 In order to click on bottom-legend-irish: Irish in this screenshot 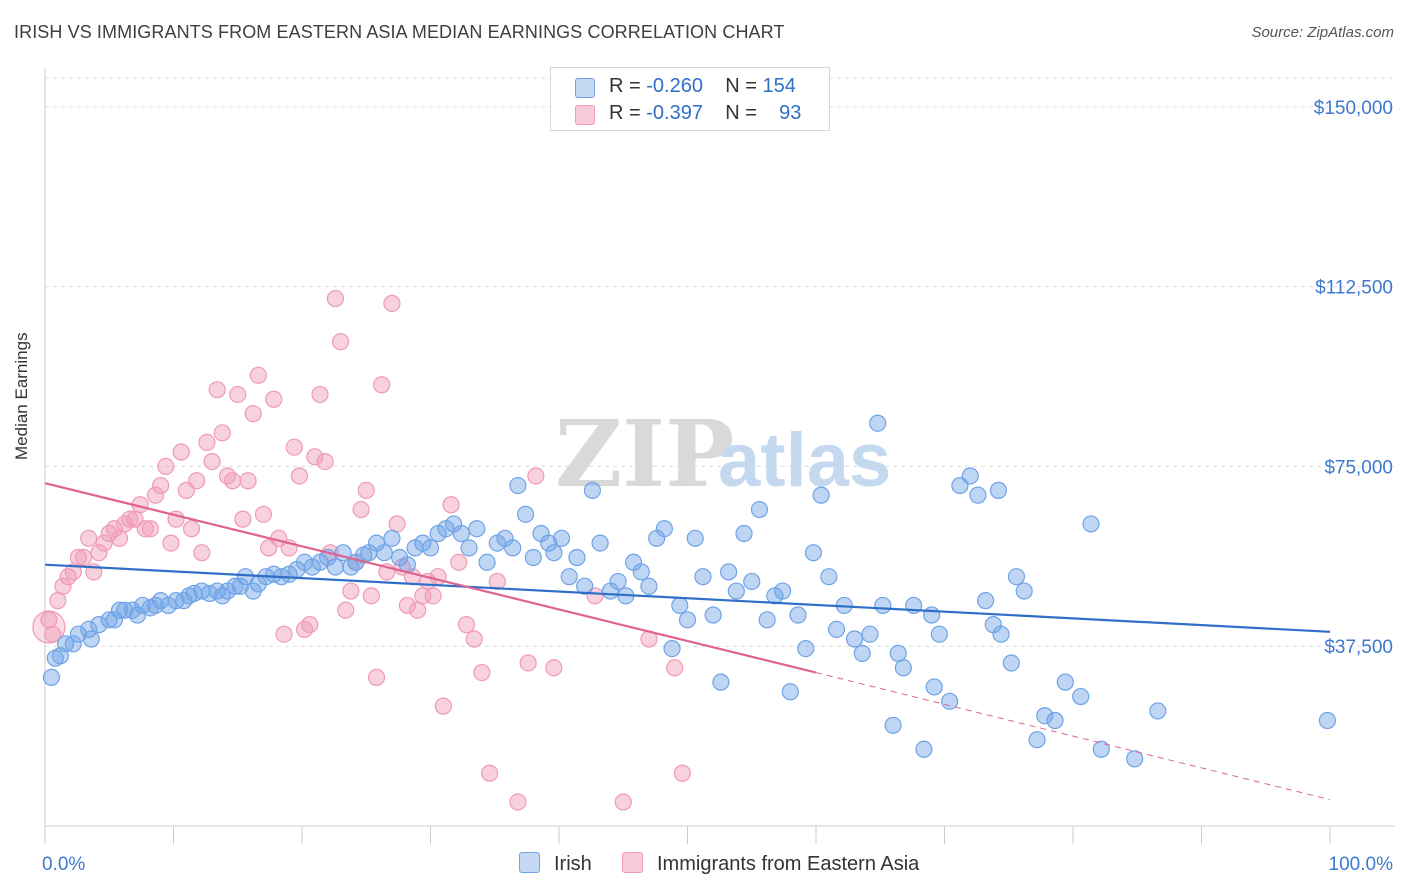, I will do `click(555, 864)`.